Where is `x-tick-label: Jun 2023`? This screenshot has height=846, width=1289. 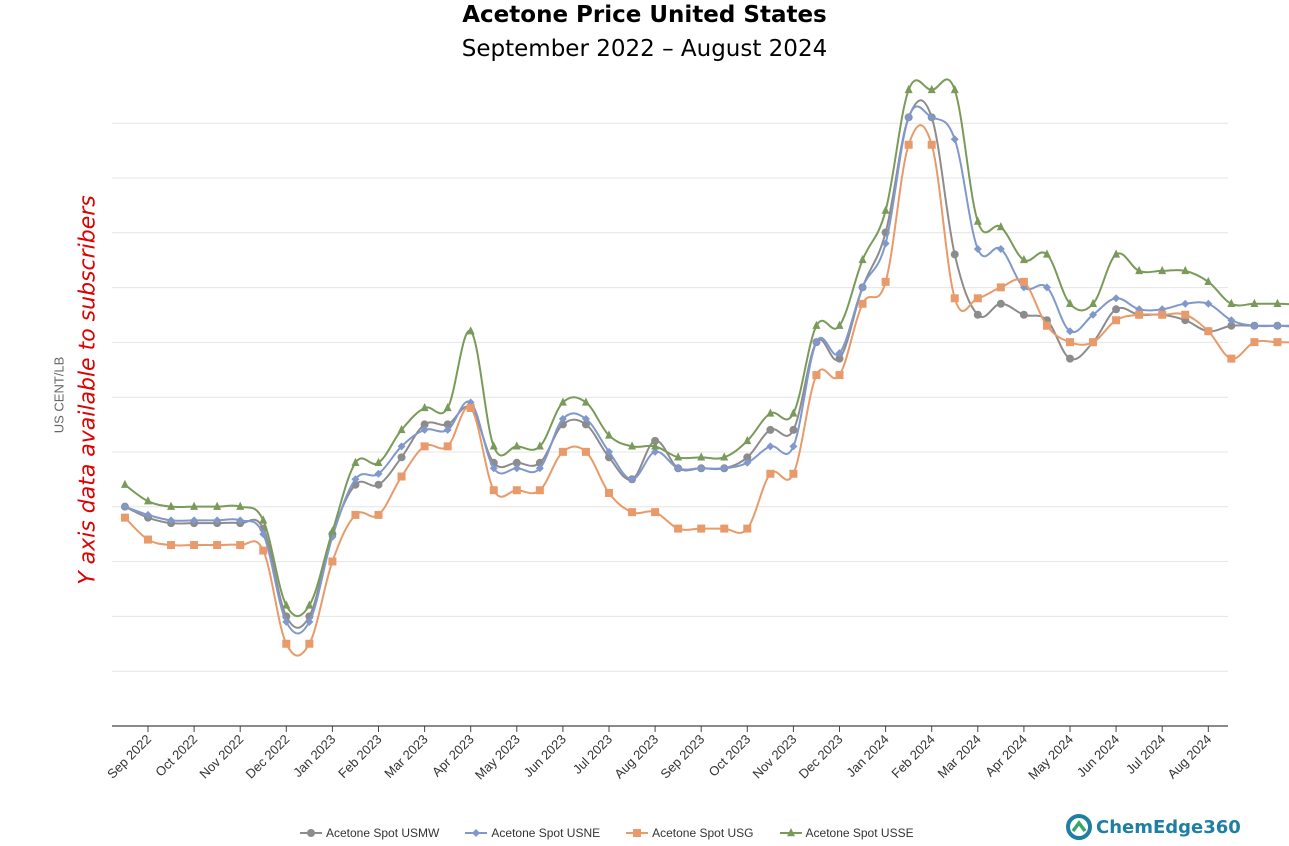
x-tick-label: Jun 2023 is located at coordinates (545, 756).